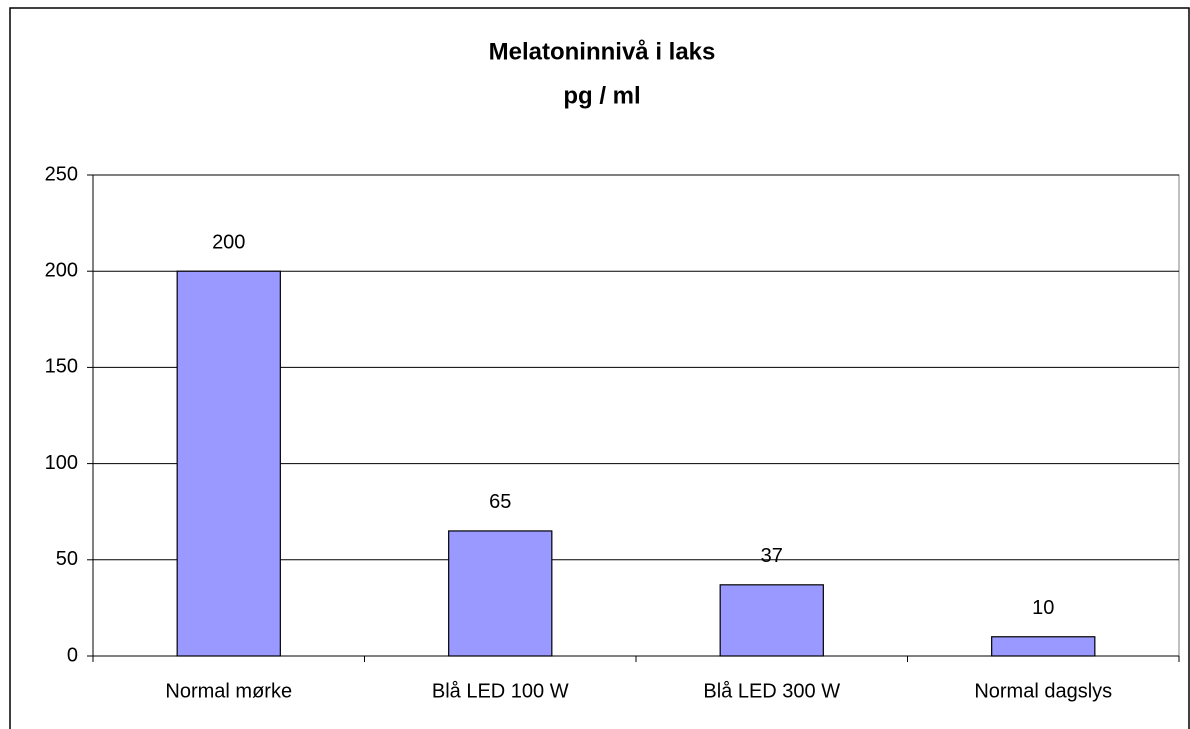 This screenshot has height=729, width=1190. Describe the element at coordinates (1043, 691) in the screenshot. I see `x-tick-label: Normal dagslys` at that location.